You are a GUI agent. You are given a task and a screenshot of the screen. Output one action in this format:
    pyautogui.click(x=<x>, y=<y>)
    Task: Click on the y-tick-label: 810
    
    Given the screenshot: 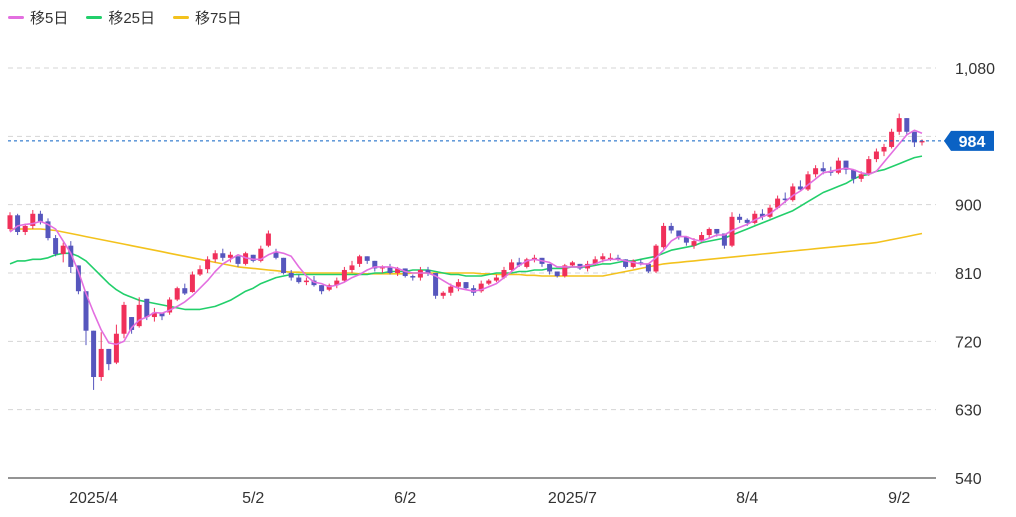 What is the action you would take?
    pyautogui.click(x=968, y=274)
    